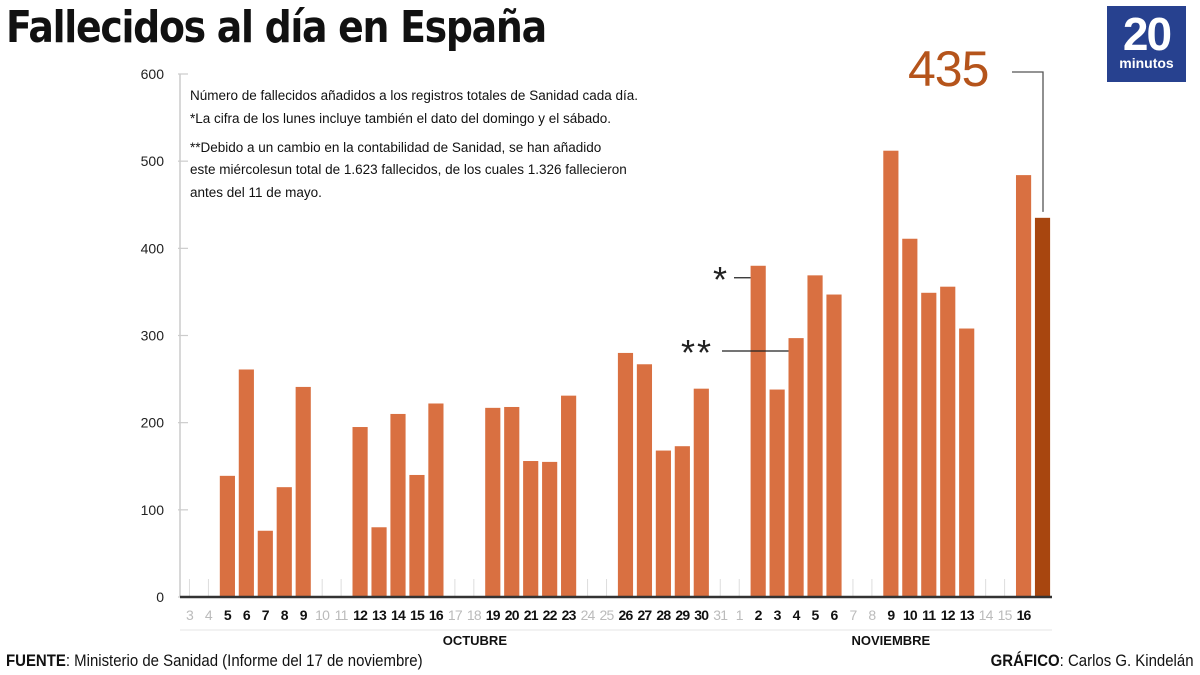  I want to click on brand-logo: 20 minutos, so click(1146, 44).